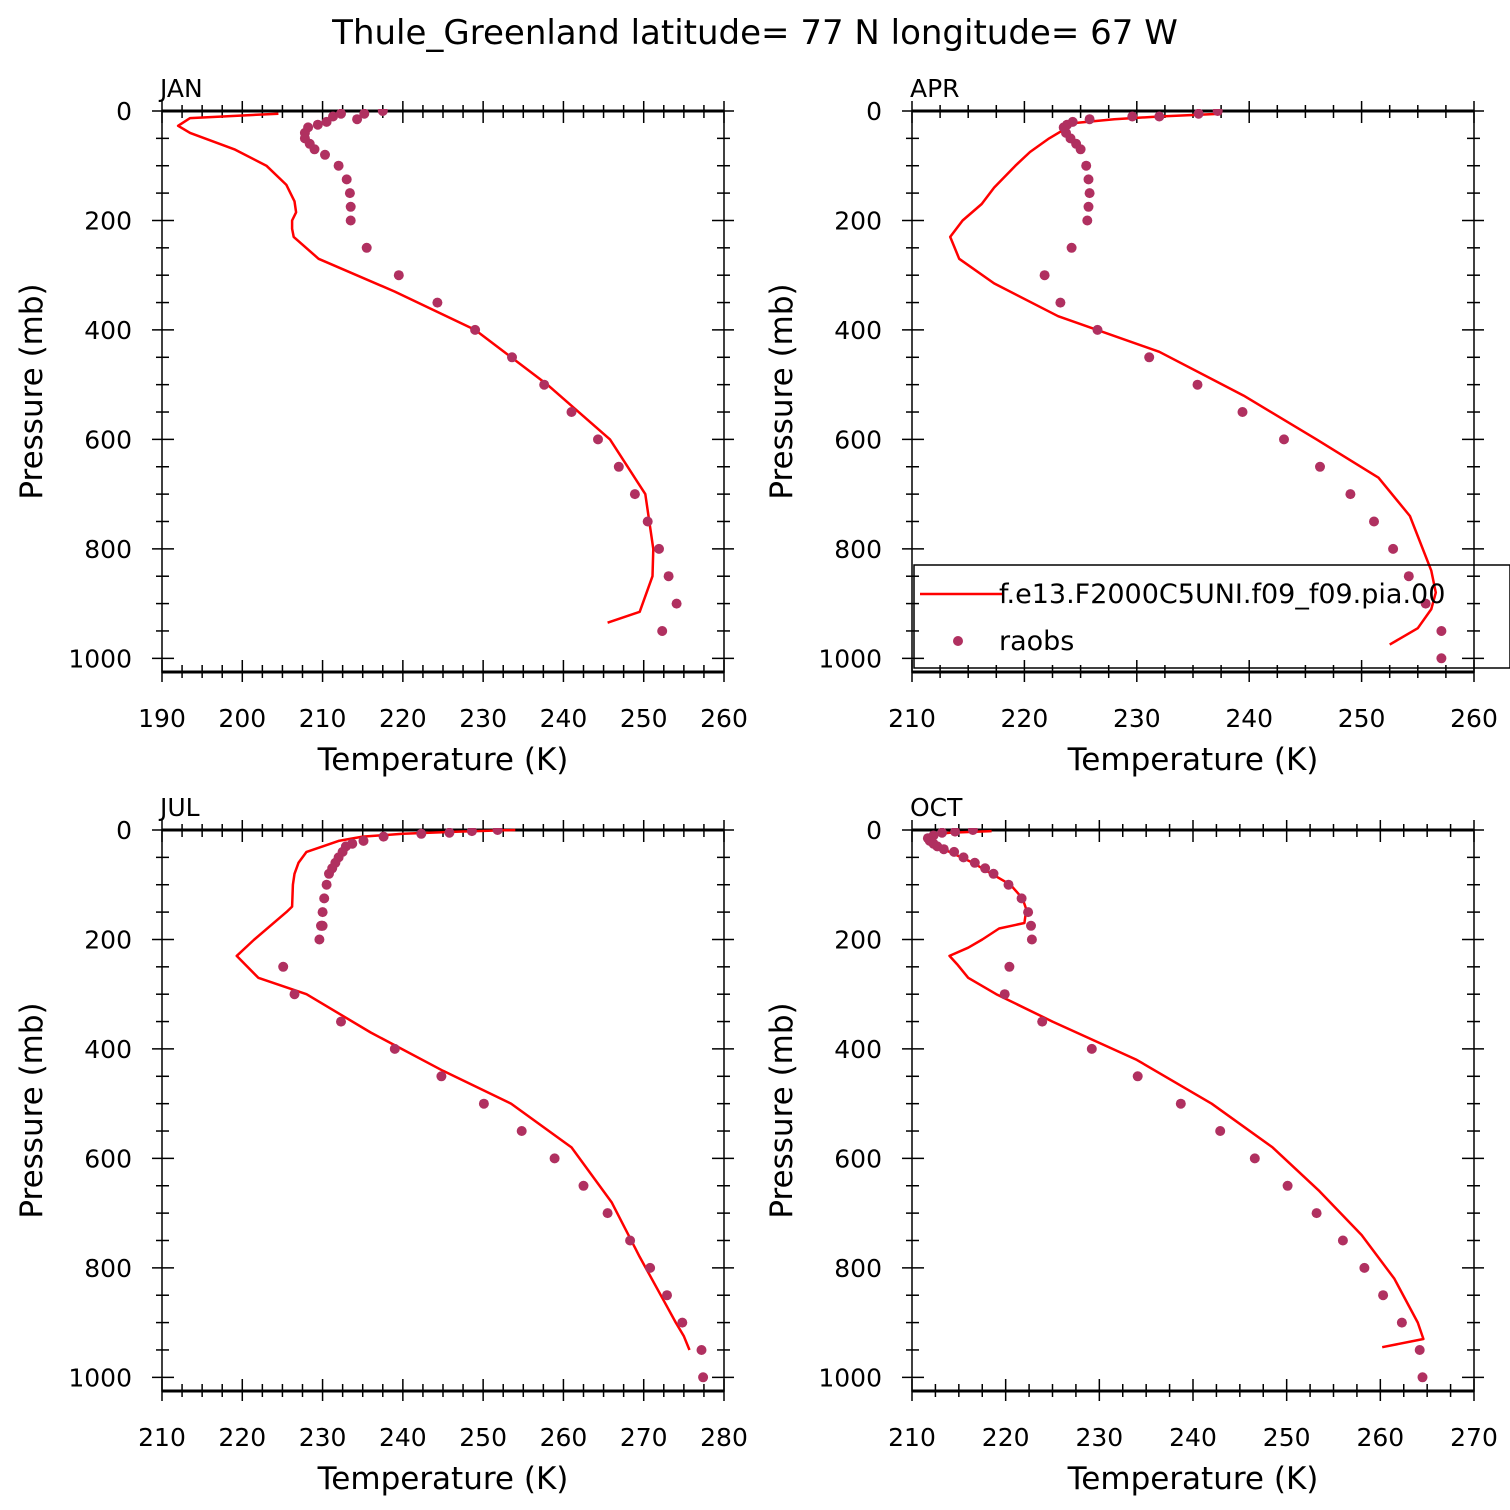  Describe the element at coordinates (1222, 594) in the screenshot. I see `legend-model-label: f.e13.F2000C5UNI.f09_f09.pia.00` at that location.